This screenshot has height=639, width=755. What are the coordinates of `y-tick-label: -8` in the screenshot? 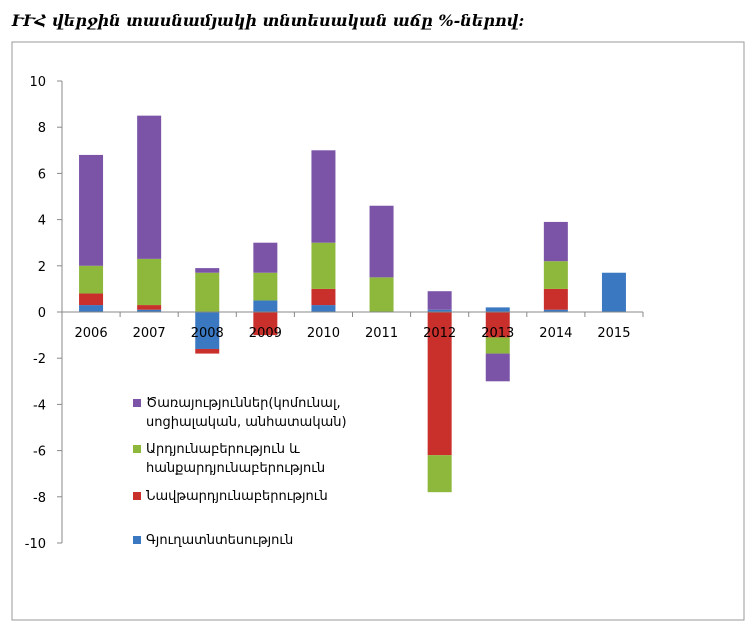 It's located at (39, 498).